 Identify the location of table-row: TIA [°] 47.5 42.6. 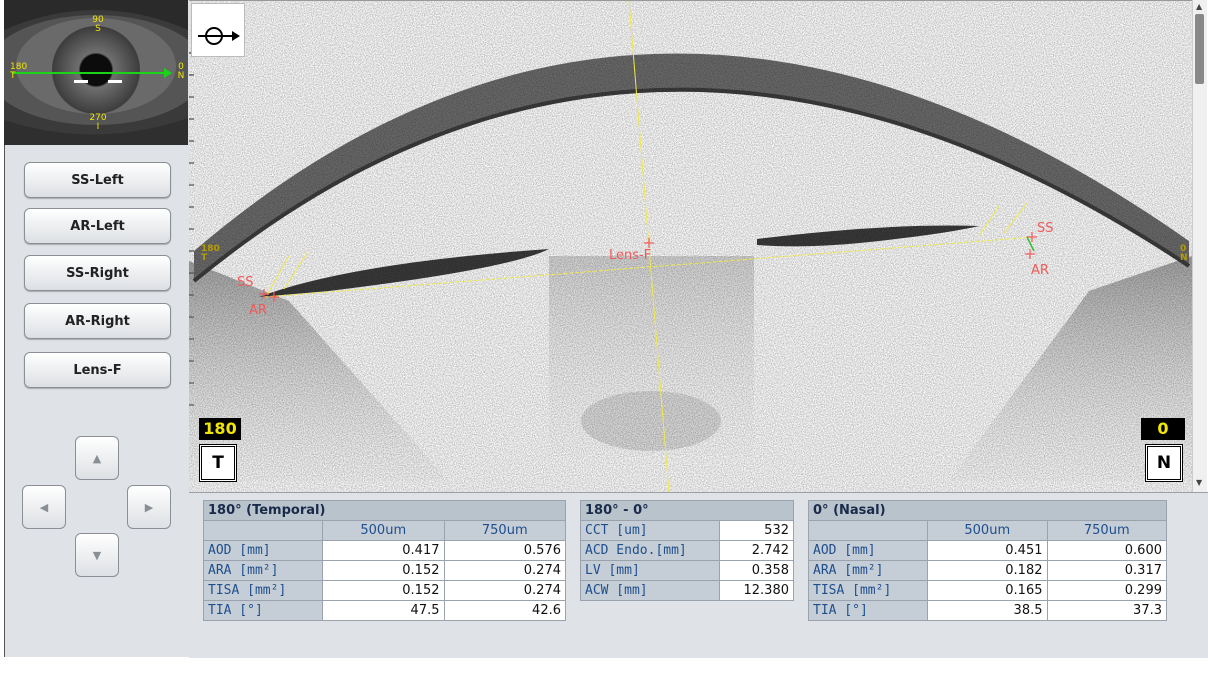
(384, 610).